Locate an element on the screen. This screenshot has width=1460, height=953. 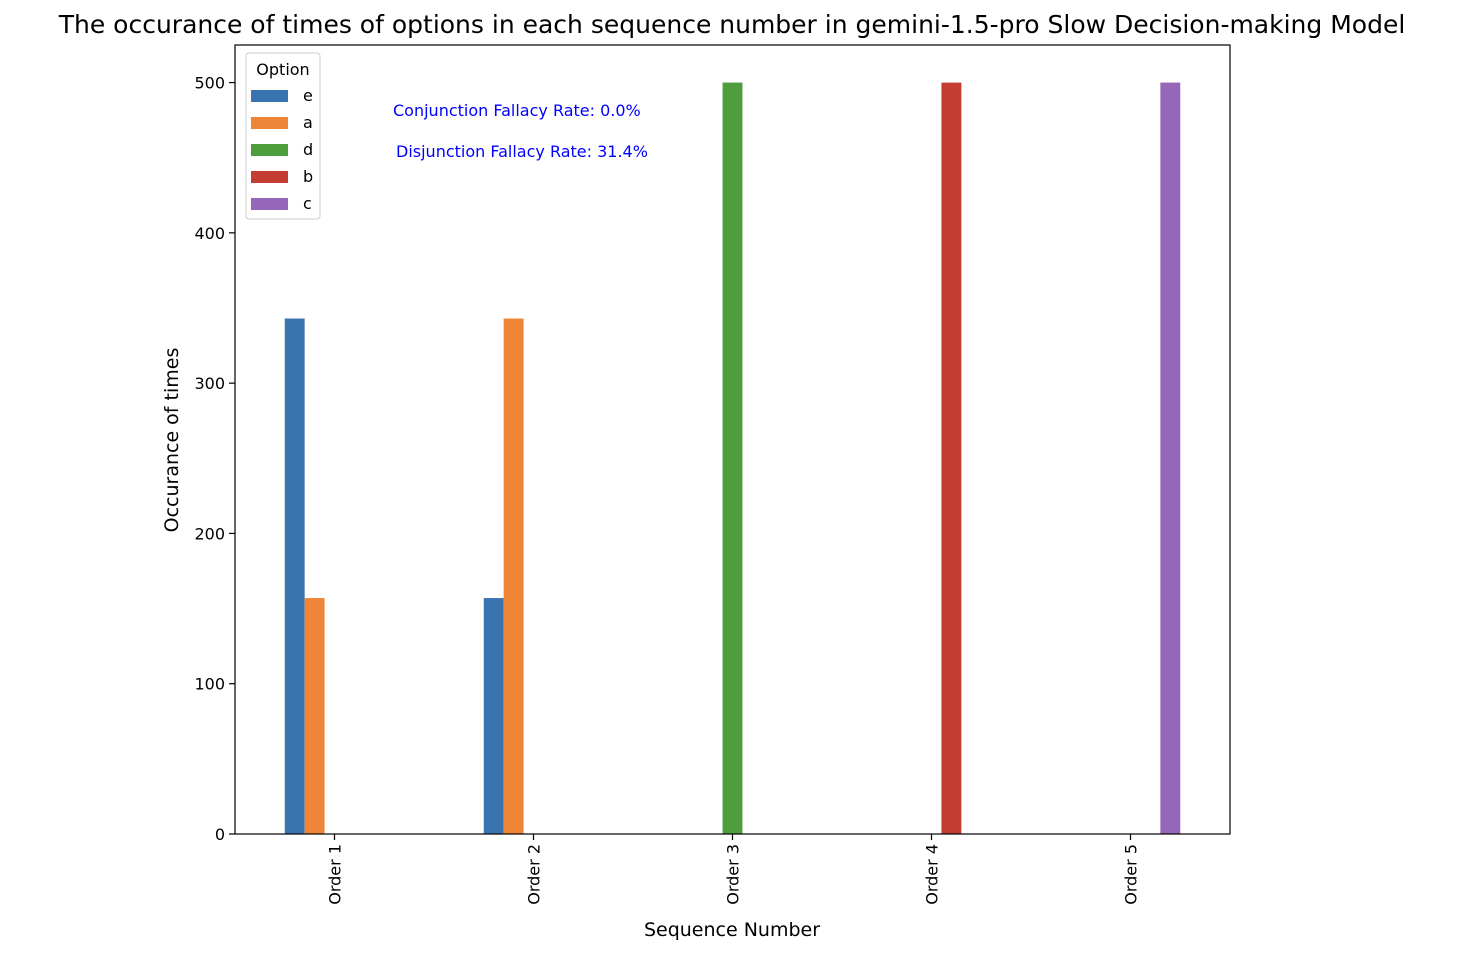
legend-label-b: b is located at coordinates (308, 176).